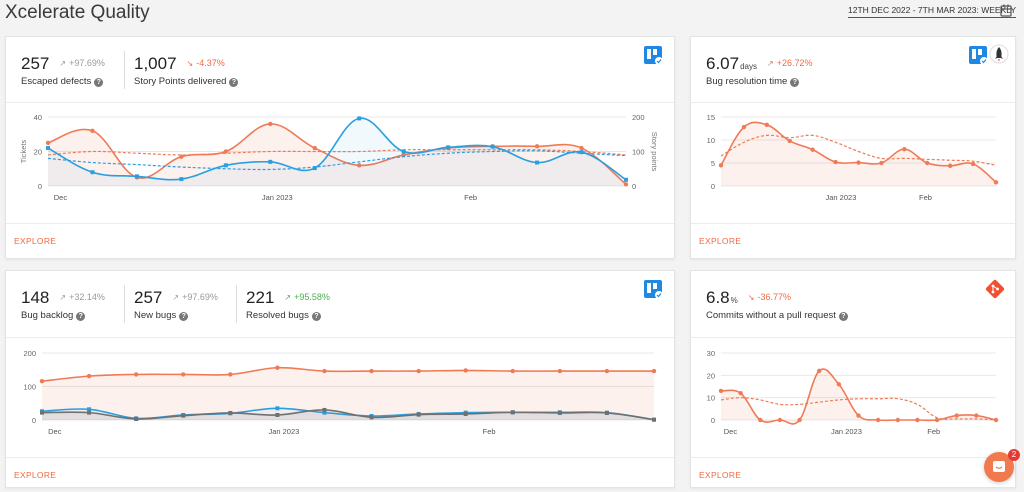  Describe the element at coordinates (932, 11) in the screenshot. I see `date-range-selector: 12TH DEC 2022 - 7TH MAR 2023: WEEKLY` at that location.